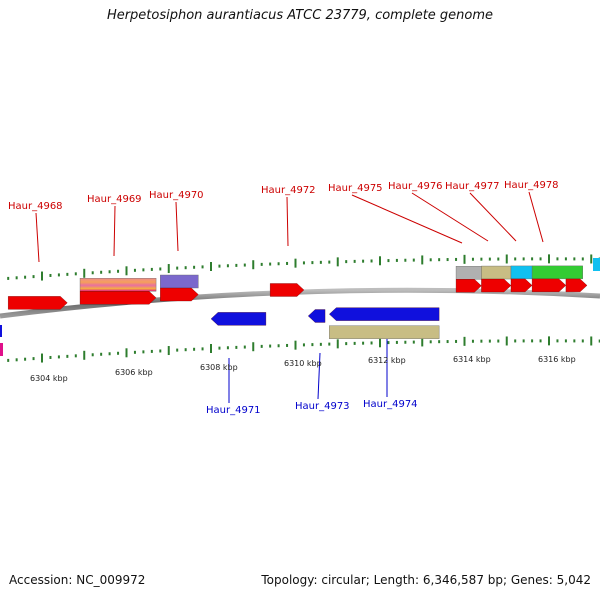 This screenshot has height=600, width=600. Describe the element at coordinates (390, 404) in the screenshot. I see `gene-label: Haur_4974` at that location.